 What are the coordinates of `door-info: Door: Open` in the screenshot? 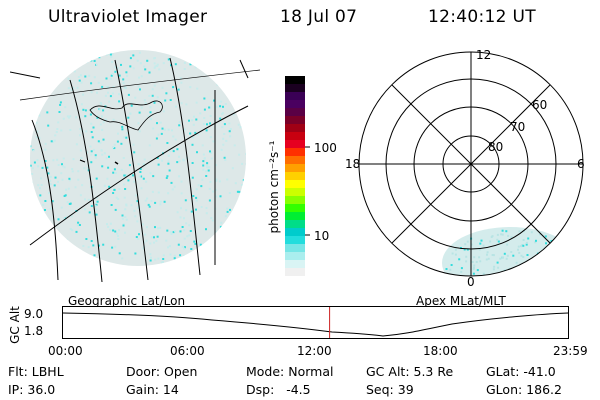 It's located at (162, 371).